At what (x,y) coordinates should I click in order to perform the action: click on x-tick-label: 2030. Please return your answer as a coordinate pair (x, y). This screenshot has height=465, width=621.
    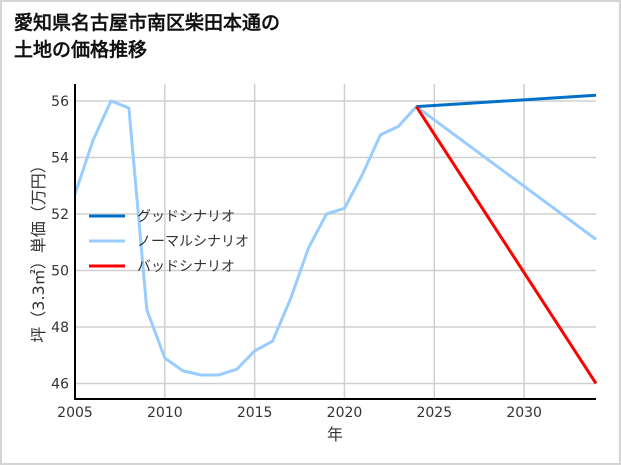
    Looking at the image, I should click on (524, 413).